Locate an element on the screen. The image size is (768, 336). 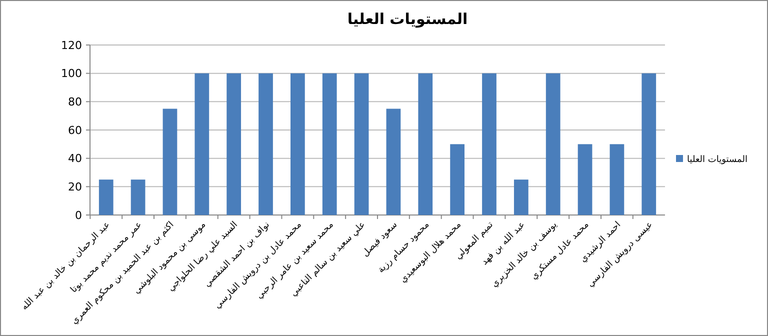
y-tick-label: 120 is located at coordinates (71, 45).